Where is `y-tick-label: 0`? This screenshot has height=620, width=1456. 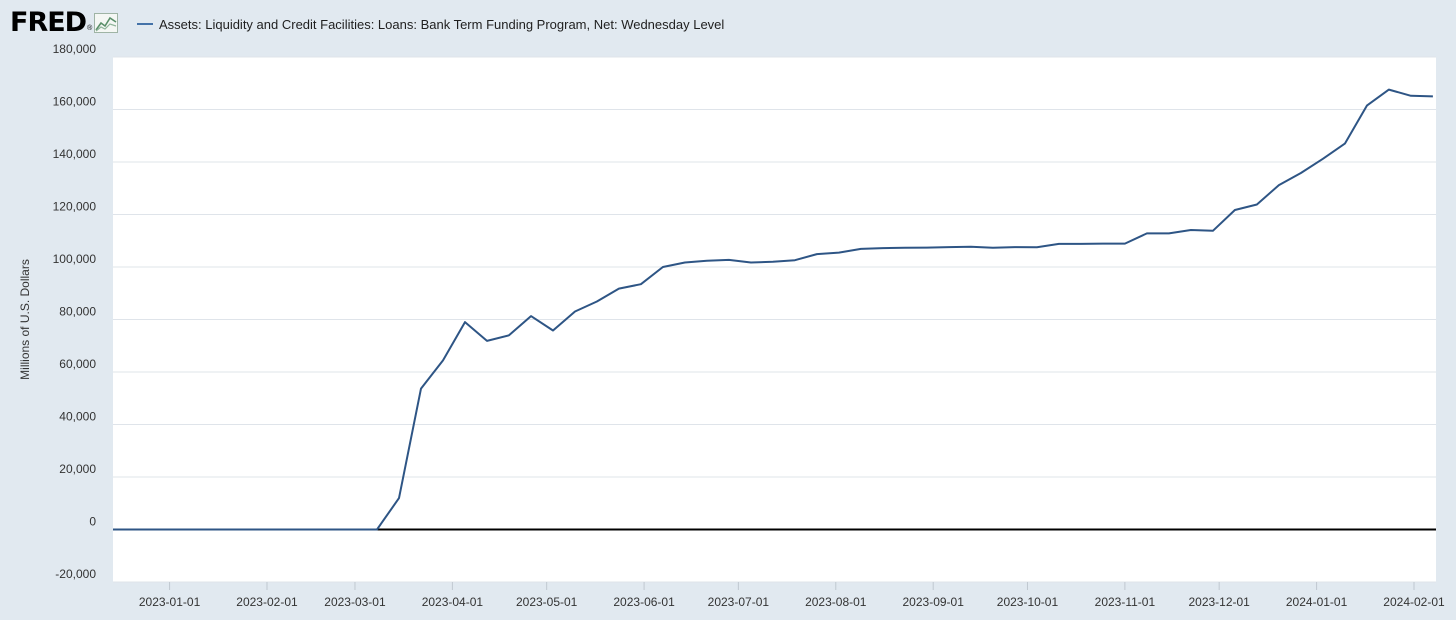 y-tick-label: 0 is located at coordinates (92, 522).